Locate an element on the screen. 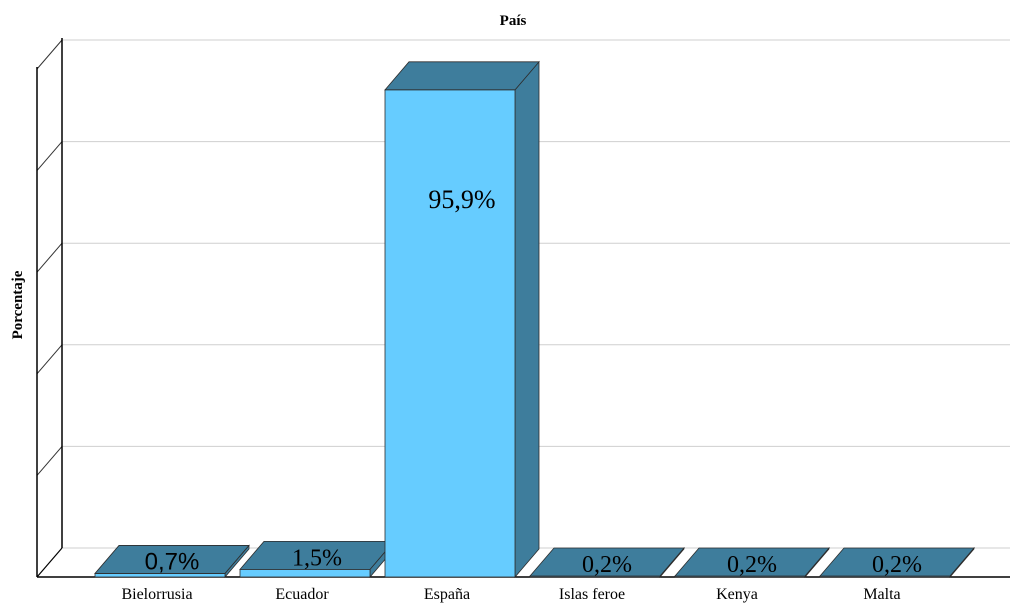  data-label: 1,5% is located at coordinates (317, 558).